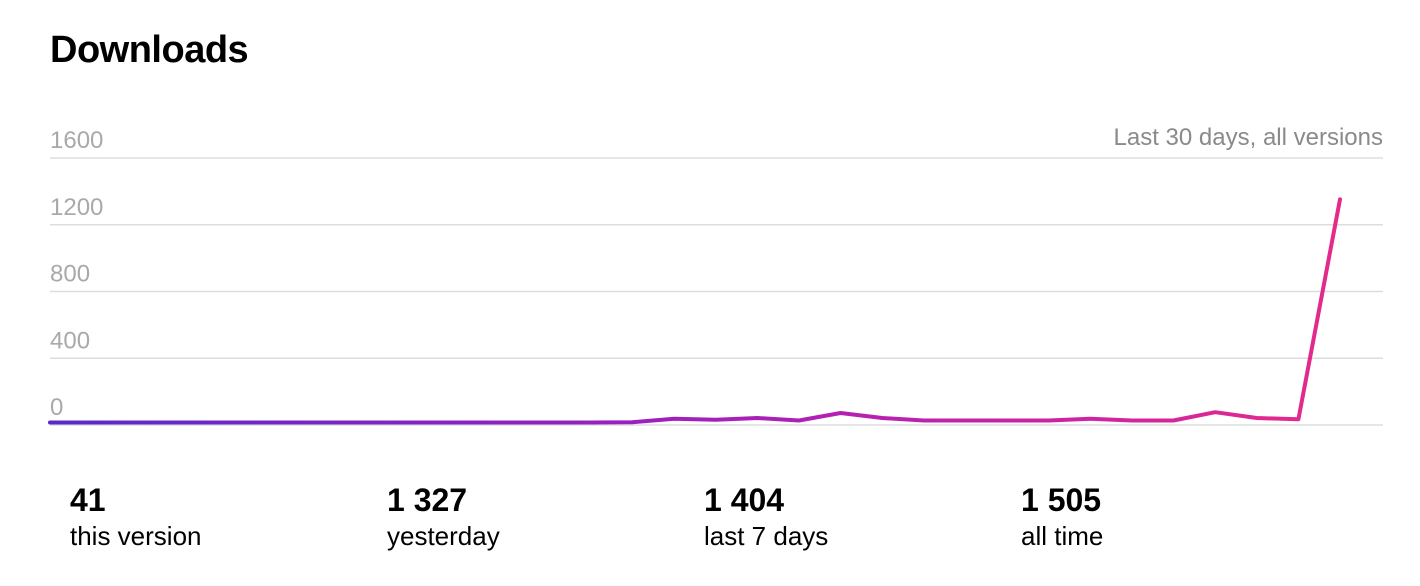 Image resolution: width=1420 pixels, height=586 pixels. Describe the element at coordinates (744, 500) in the screenshot. I see `stat-value: 1 404` at that location.